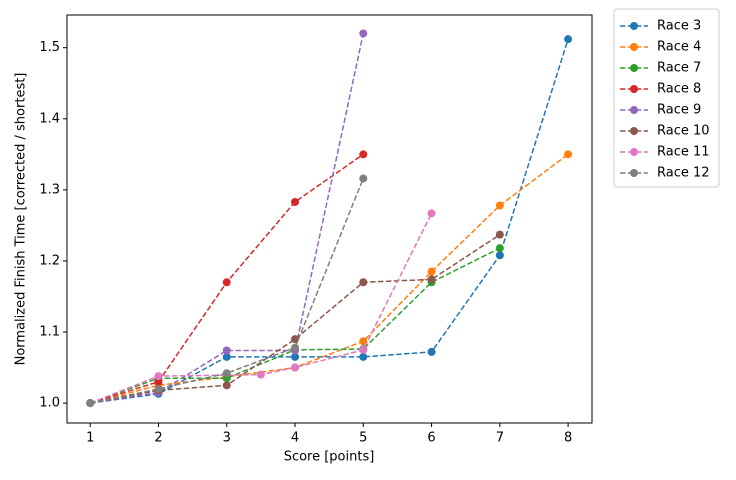 Image resolution: width=736 pixels, height=480 pixels. What do you see at coordinates (683, 152) in the screenshot?
I see `legend-label: Race 11` at bounding box center [683, 152].